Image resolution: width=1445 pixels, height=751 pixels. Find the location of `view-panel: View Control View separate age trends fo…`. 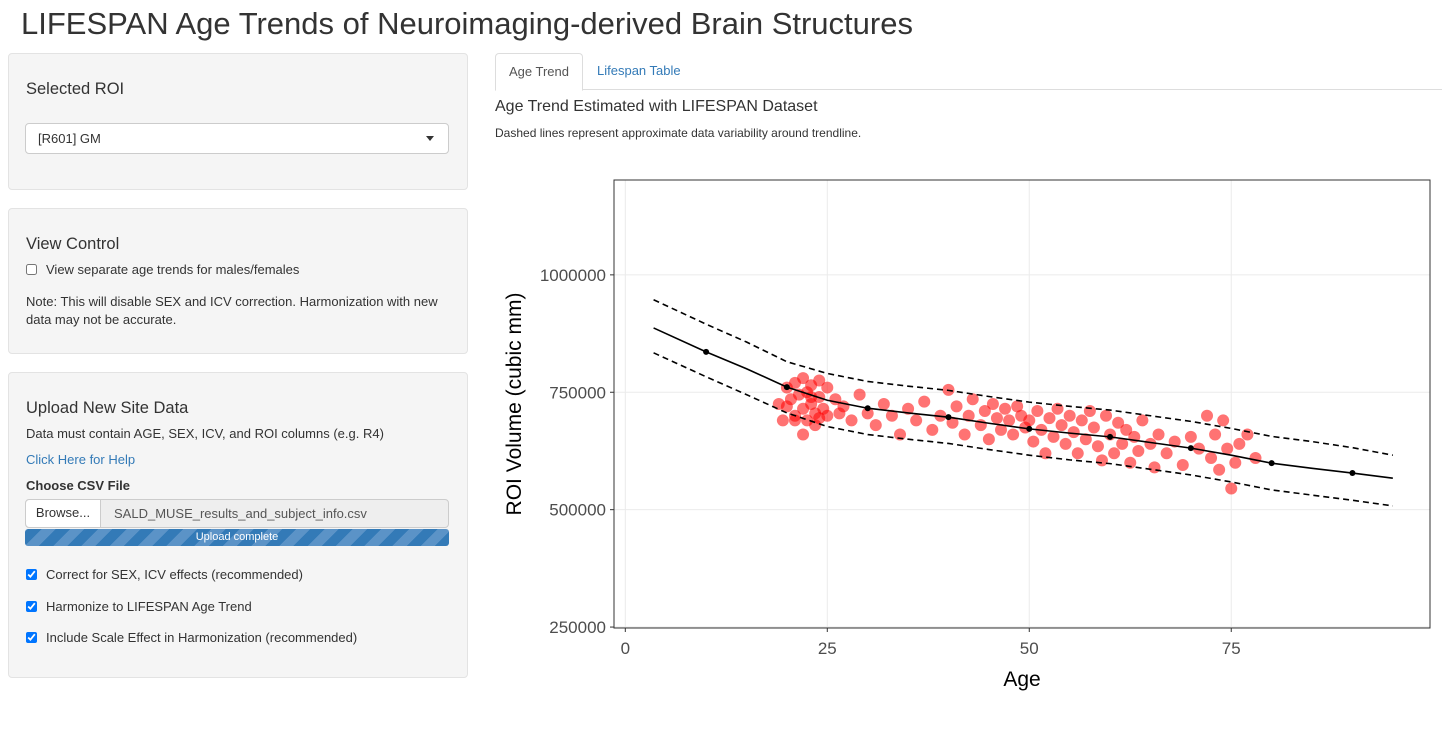

view-panel: View Control View separate age trends fo… is located at coordinates (238, 281).